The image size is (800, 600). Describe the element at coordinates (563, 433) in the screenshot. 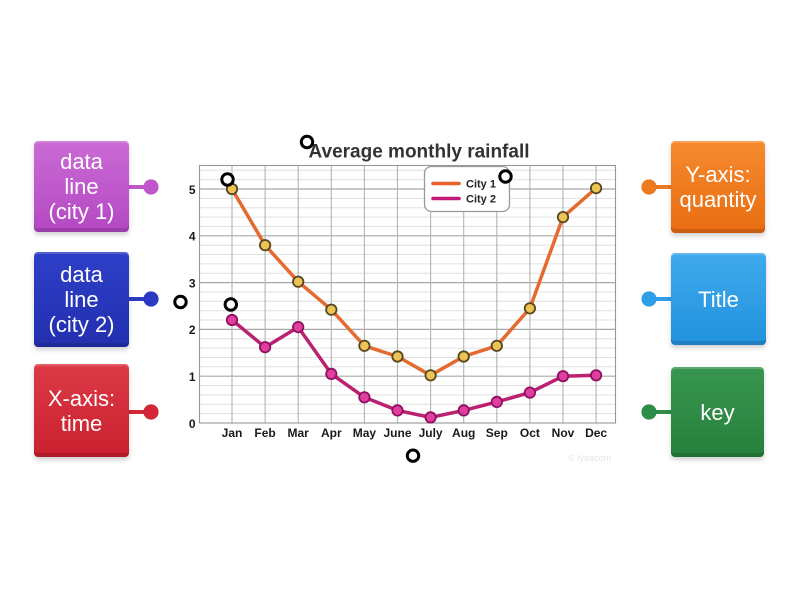

I see `svg-text: Nov` at that location.